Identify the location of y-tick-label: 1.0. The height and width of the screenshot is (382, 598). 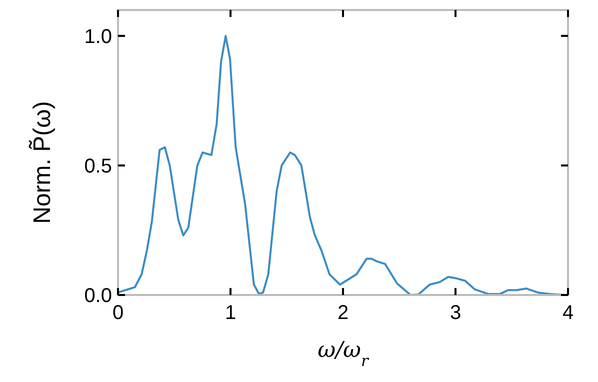
(98, 37).